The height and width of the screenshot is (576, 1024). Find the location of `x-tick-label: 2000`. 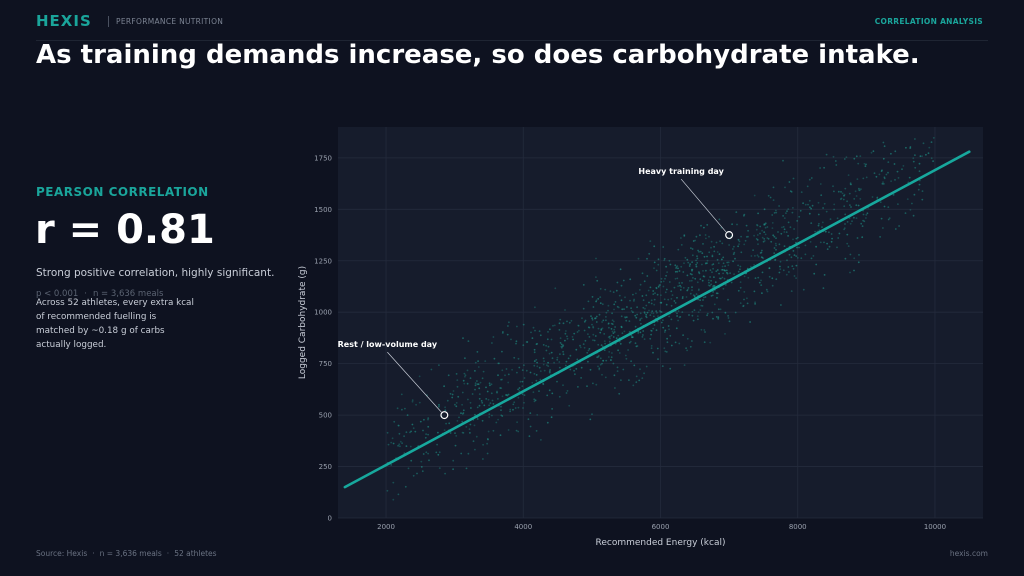

x-tick-label: 2000 is located at coordinates (386, 527).